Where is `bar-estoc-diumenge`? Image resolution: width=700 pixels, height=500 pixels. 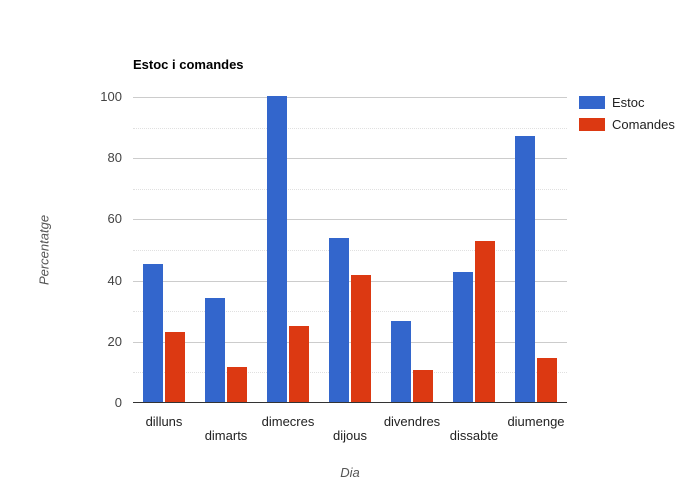
bar-estoc-diumenge is located at coordinates (525, 268).